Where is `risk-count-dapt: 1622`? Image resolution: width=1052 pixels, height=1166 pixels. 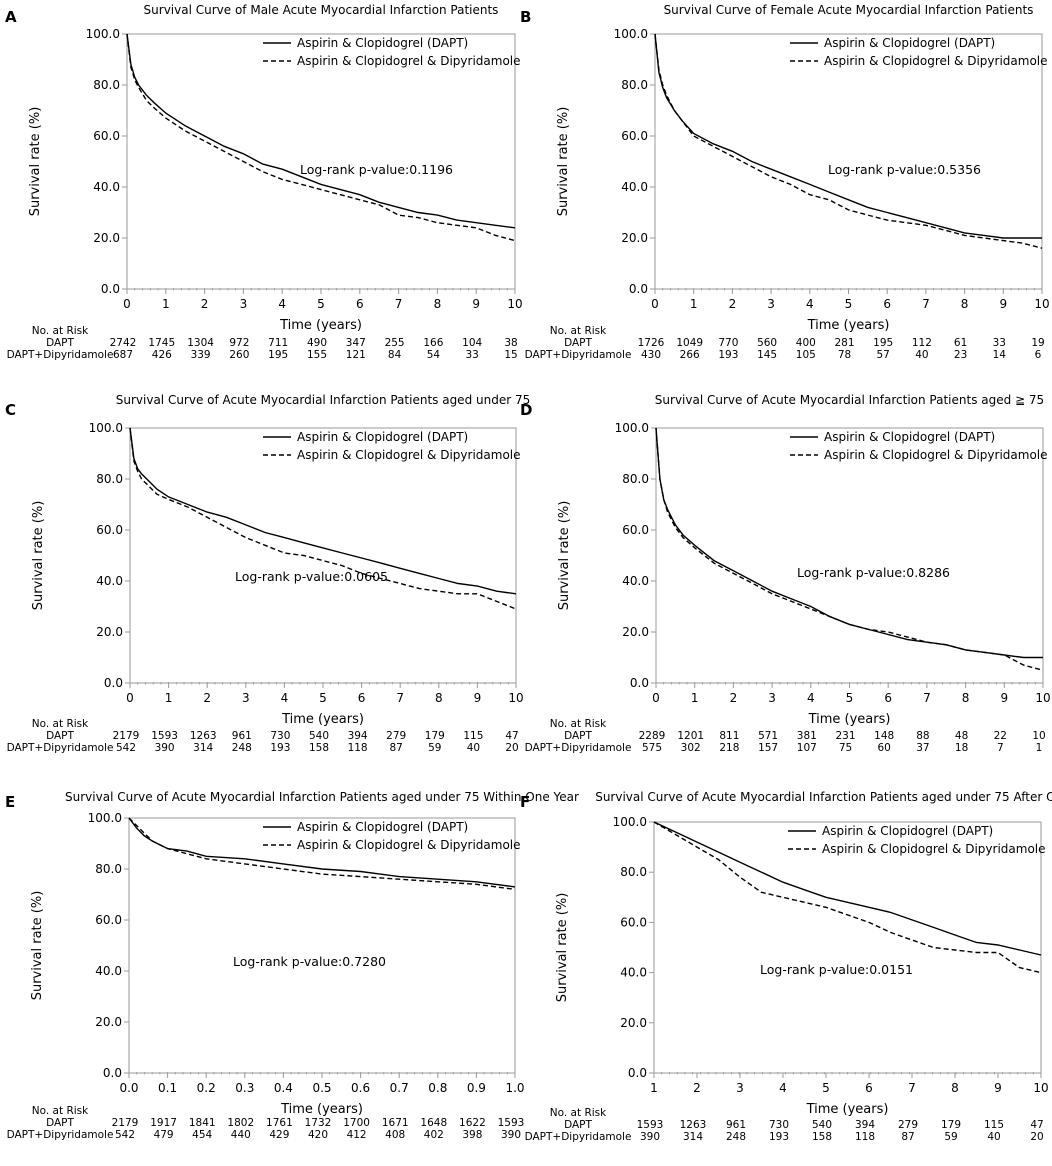 risk-count-dapt: 1622 is located at coordinates (472, 1123).